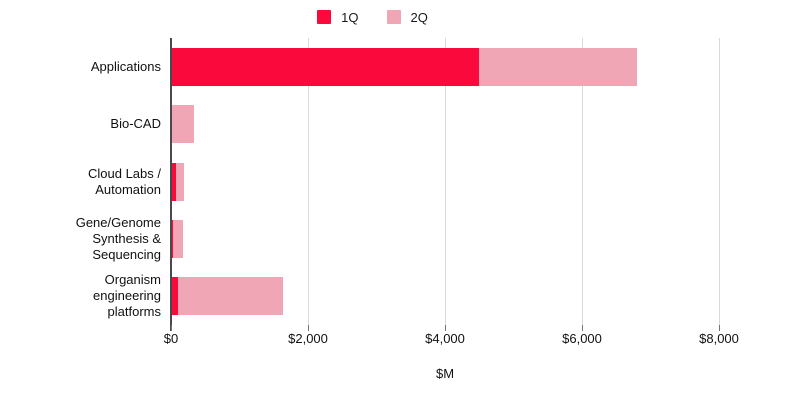  I want to click on x-tick-label: $0, so click(171, 338).